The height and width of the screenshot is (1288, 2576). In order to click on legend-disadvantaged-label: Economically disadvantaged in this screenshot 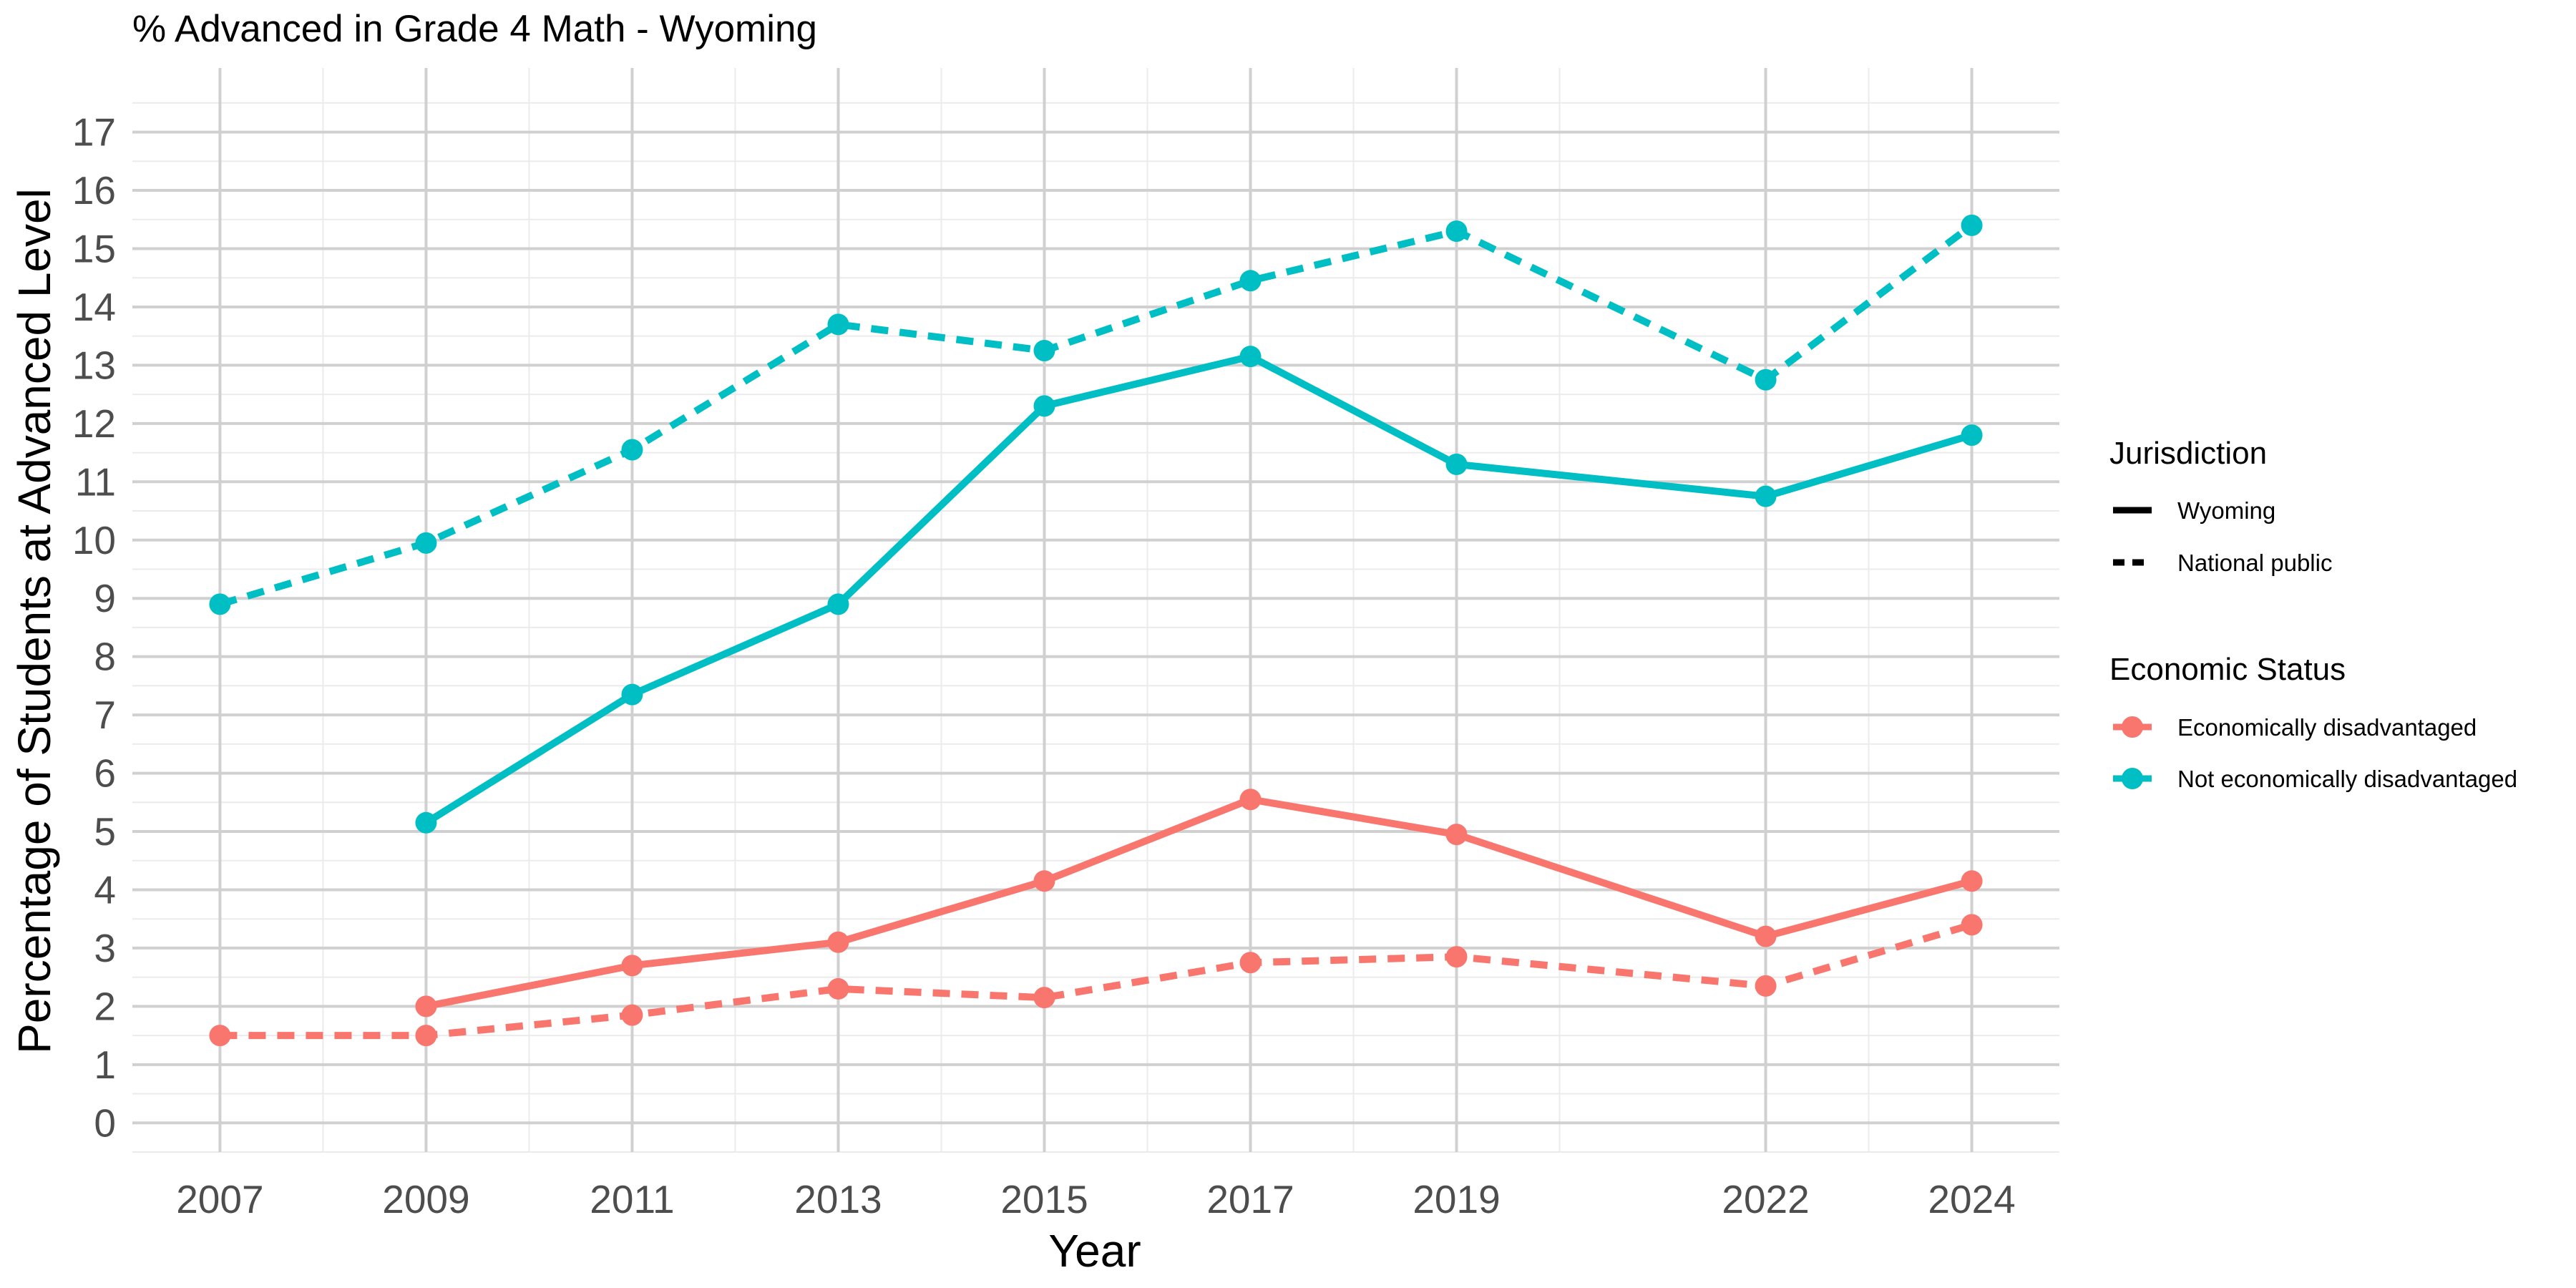, I will do `click(2327, 727)`.